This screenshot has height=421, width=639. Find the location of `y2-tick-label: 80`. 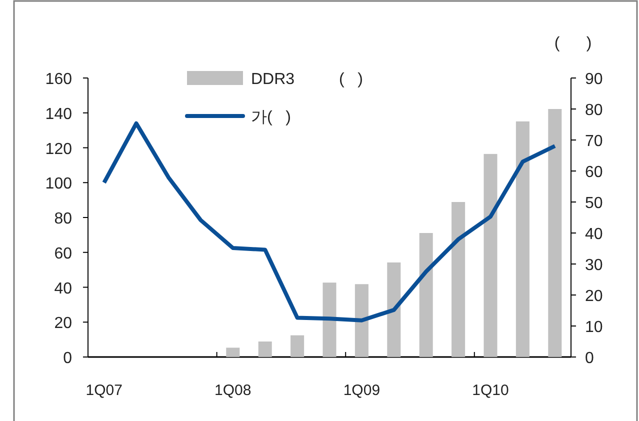

y2-tick-label: 80 is located at coordinates (594, 110).